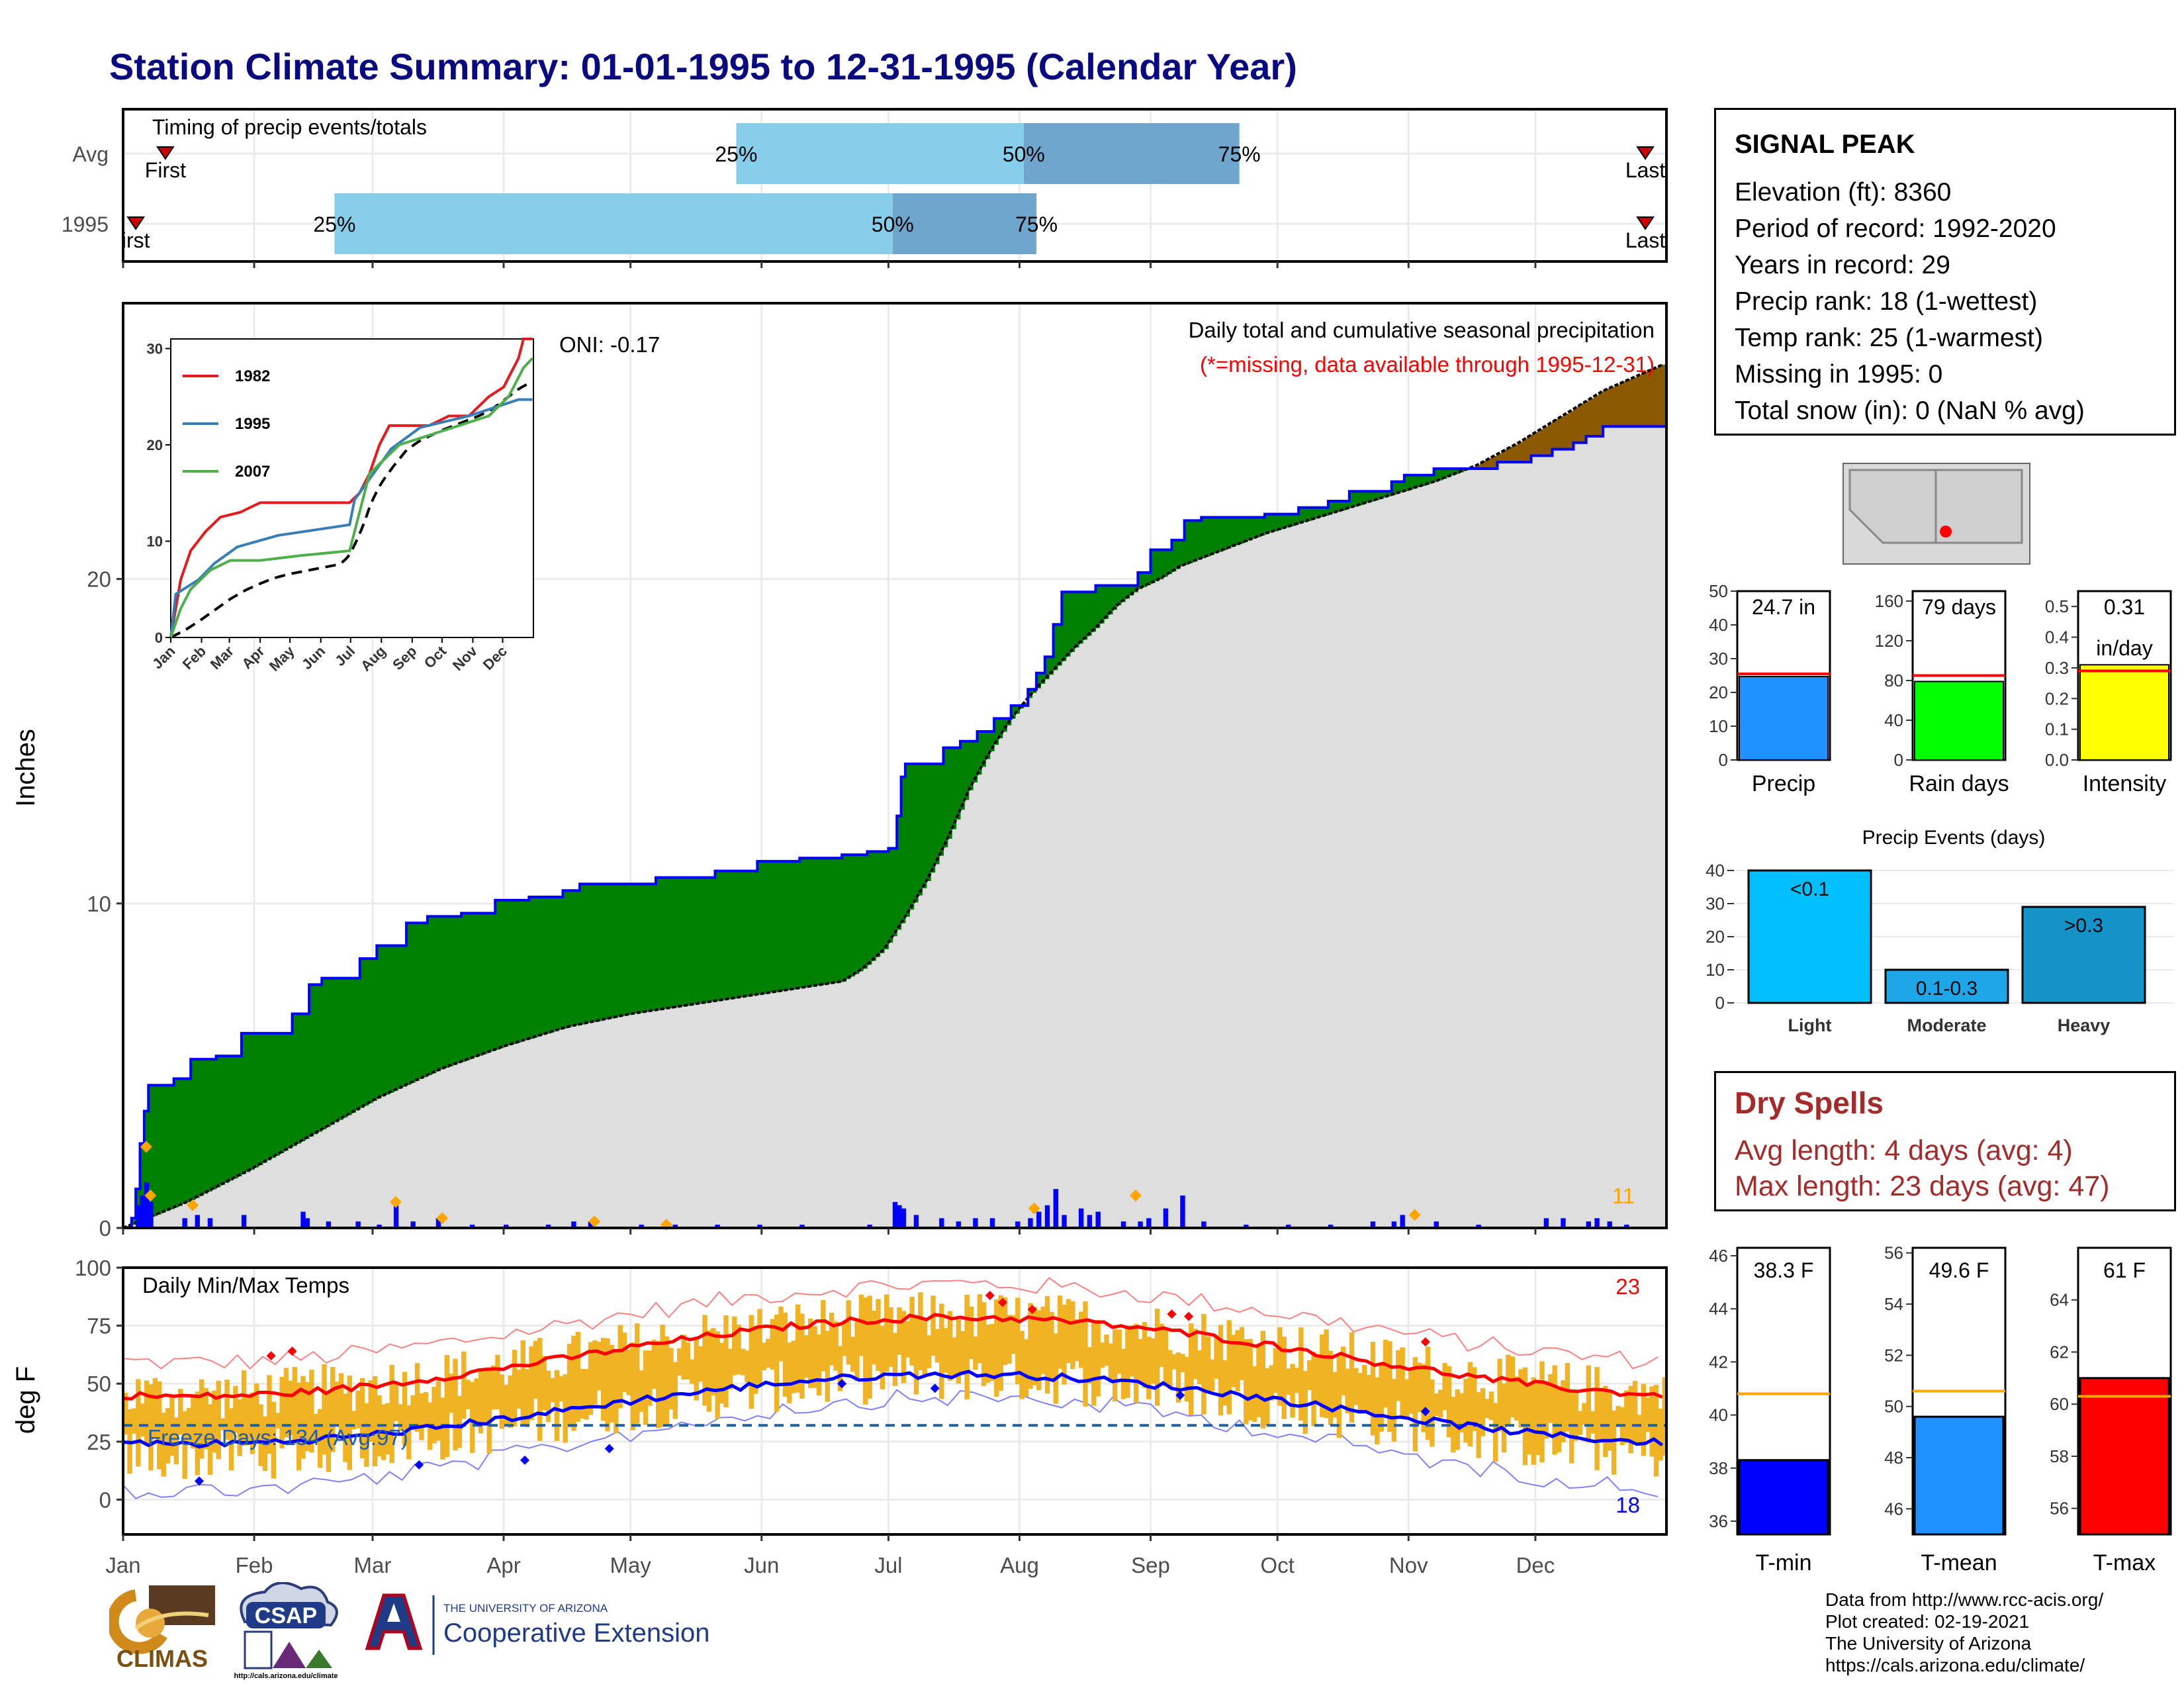 The height and width of the screenshot is (1688, 2184). I want to click on temp-frame, so click(895, 1401).